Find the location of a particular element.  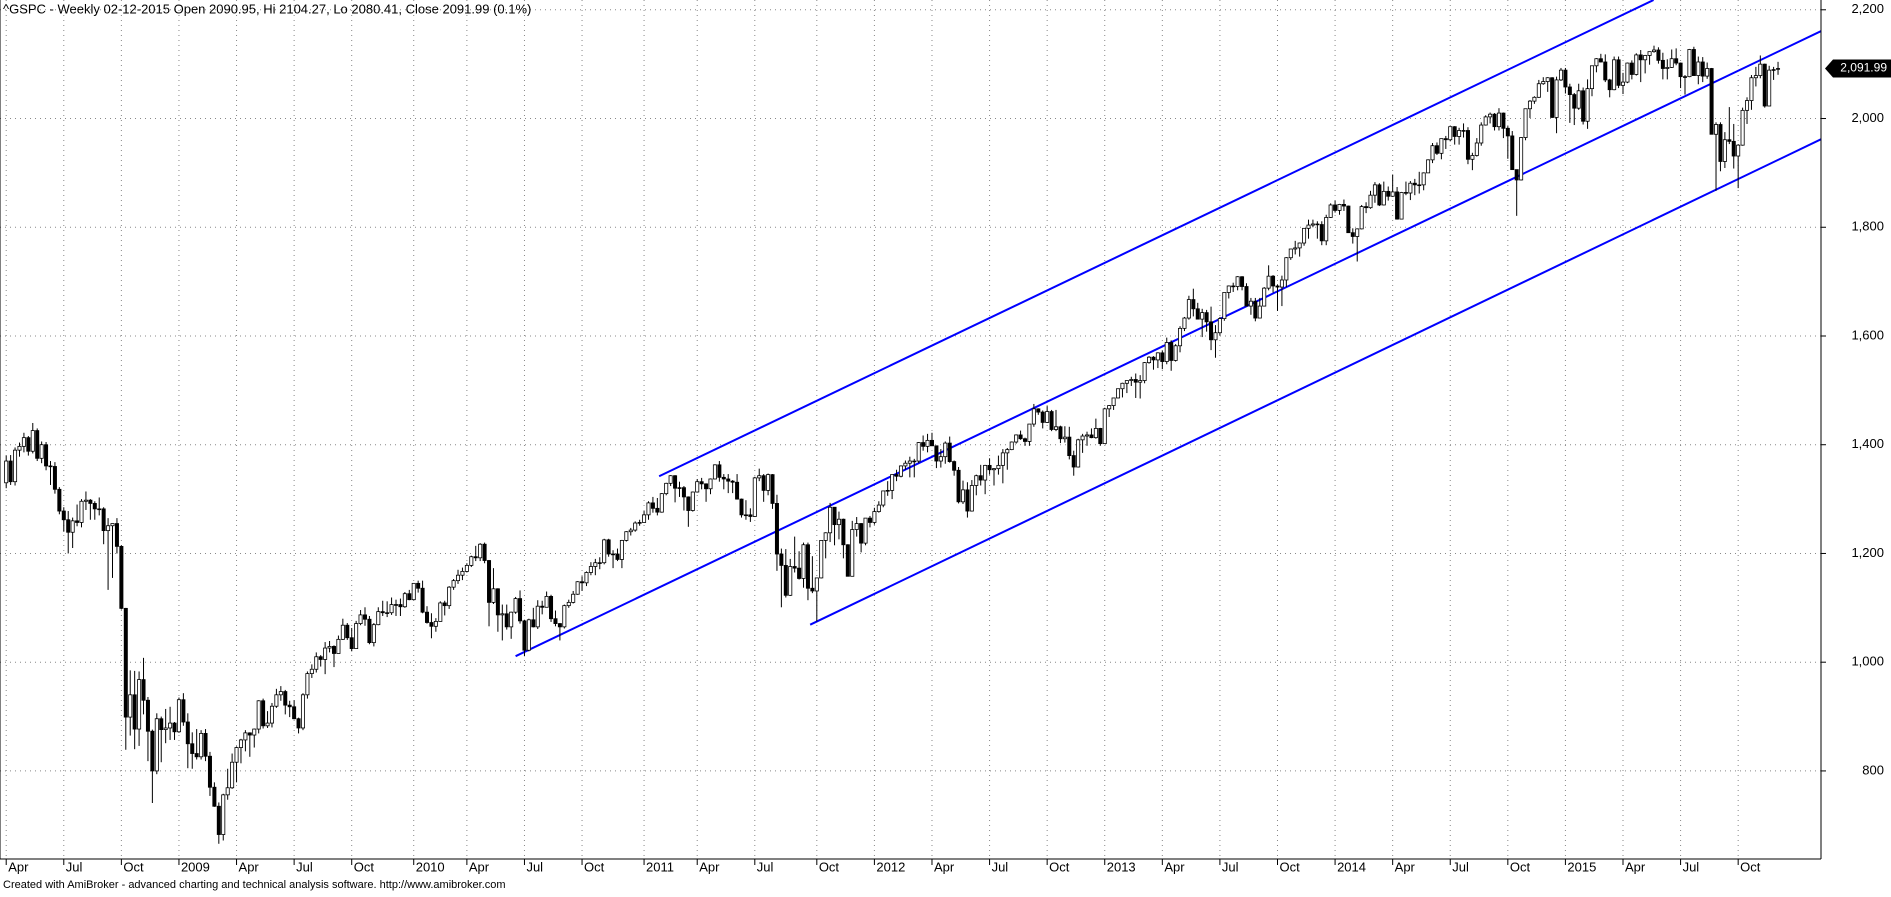

y-tick-label: 2,200 is located at coordinates (1867, 8).